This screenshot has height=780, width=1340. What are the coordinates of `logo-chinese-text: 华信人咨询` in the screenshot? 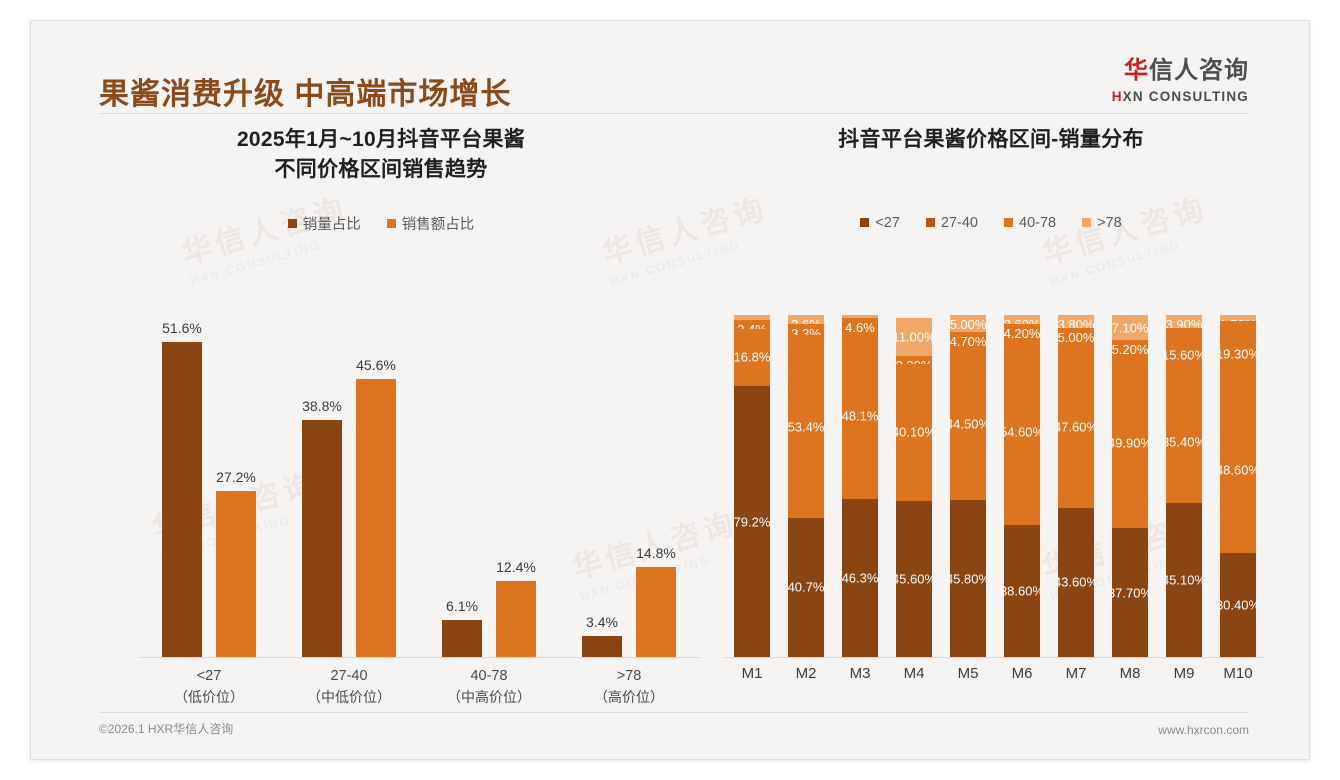 It's located at (1180, 71).